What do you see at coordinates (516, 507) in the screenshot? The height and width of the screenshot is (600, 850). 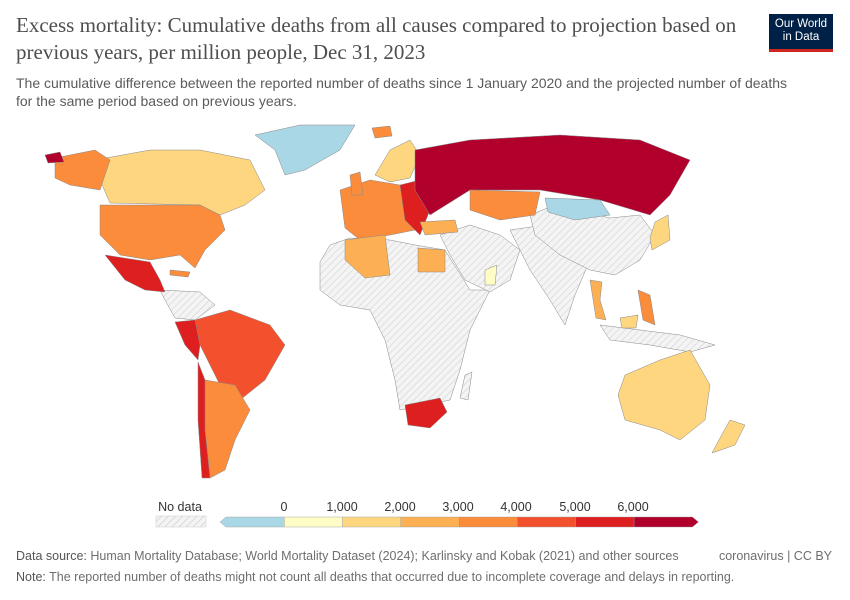 I see `legend-tick: 4,000` at bounding box center [516, 507].